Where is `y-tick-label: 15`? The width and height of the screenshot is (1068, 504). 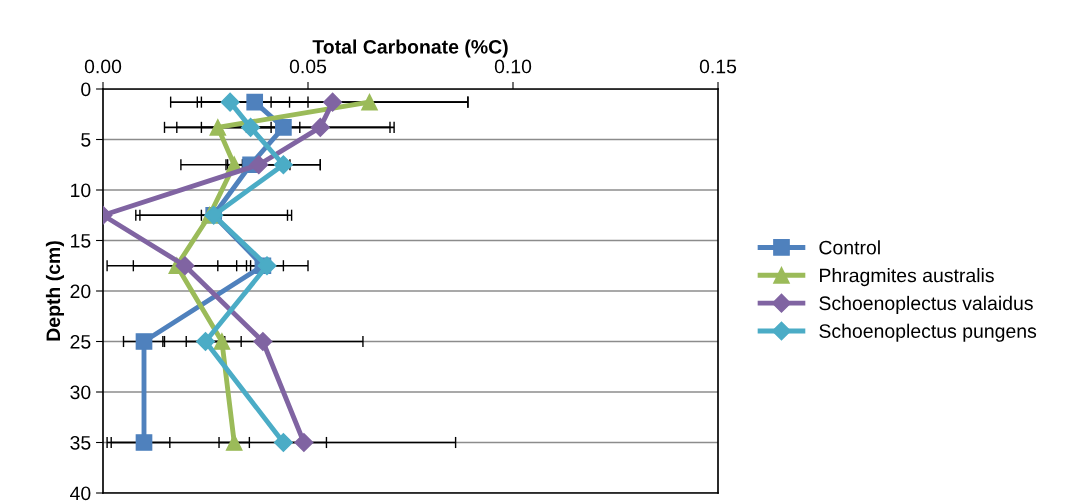 y-tick-label: 15 is located at coordinates (81, 241).